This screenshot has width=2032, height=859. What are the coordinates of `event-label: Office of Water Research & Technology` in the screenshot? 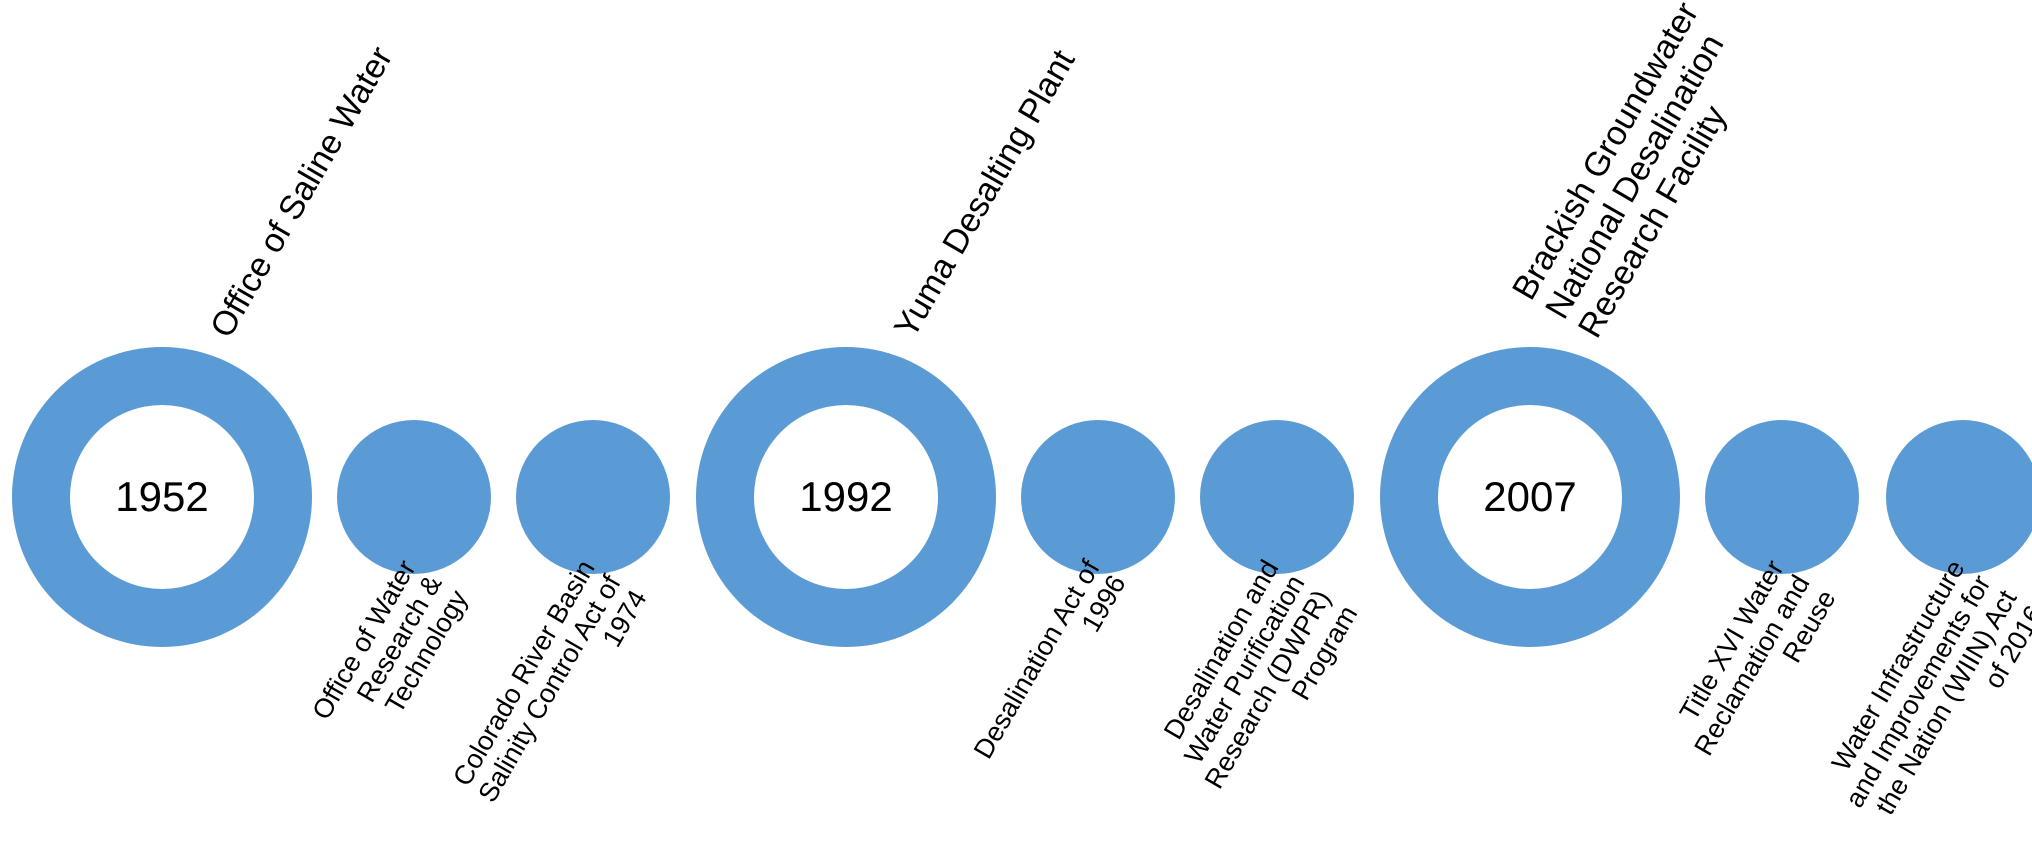 It's located at (390, 655).